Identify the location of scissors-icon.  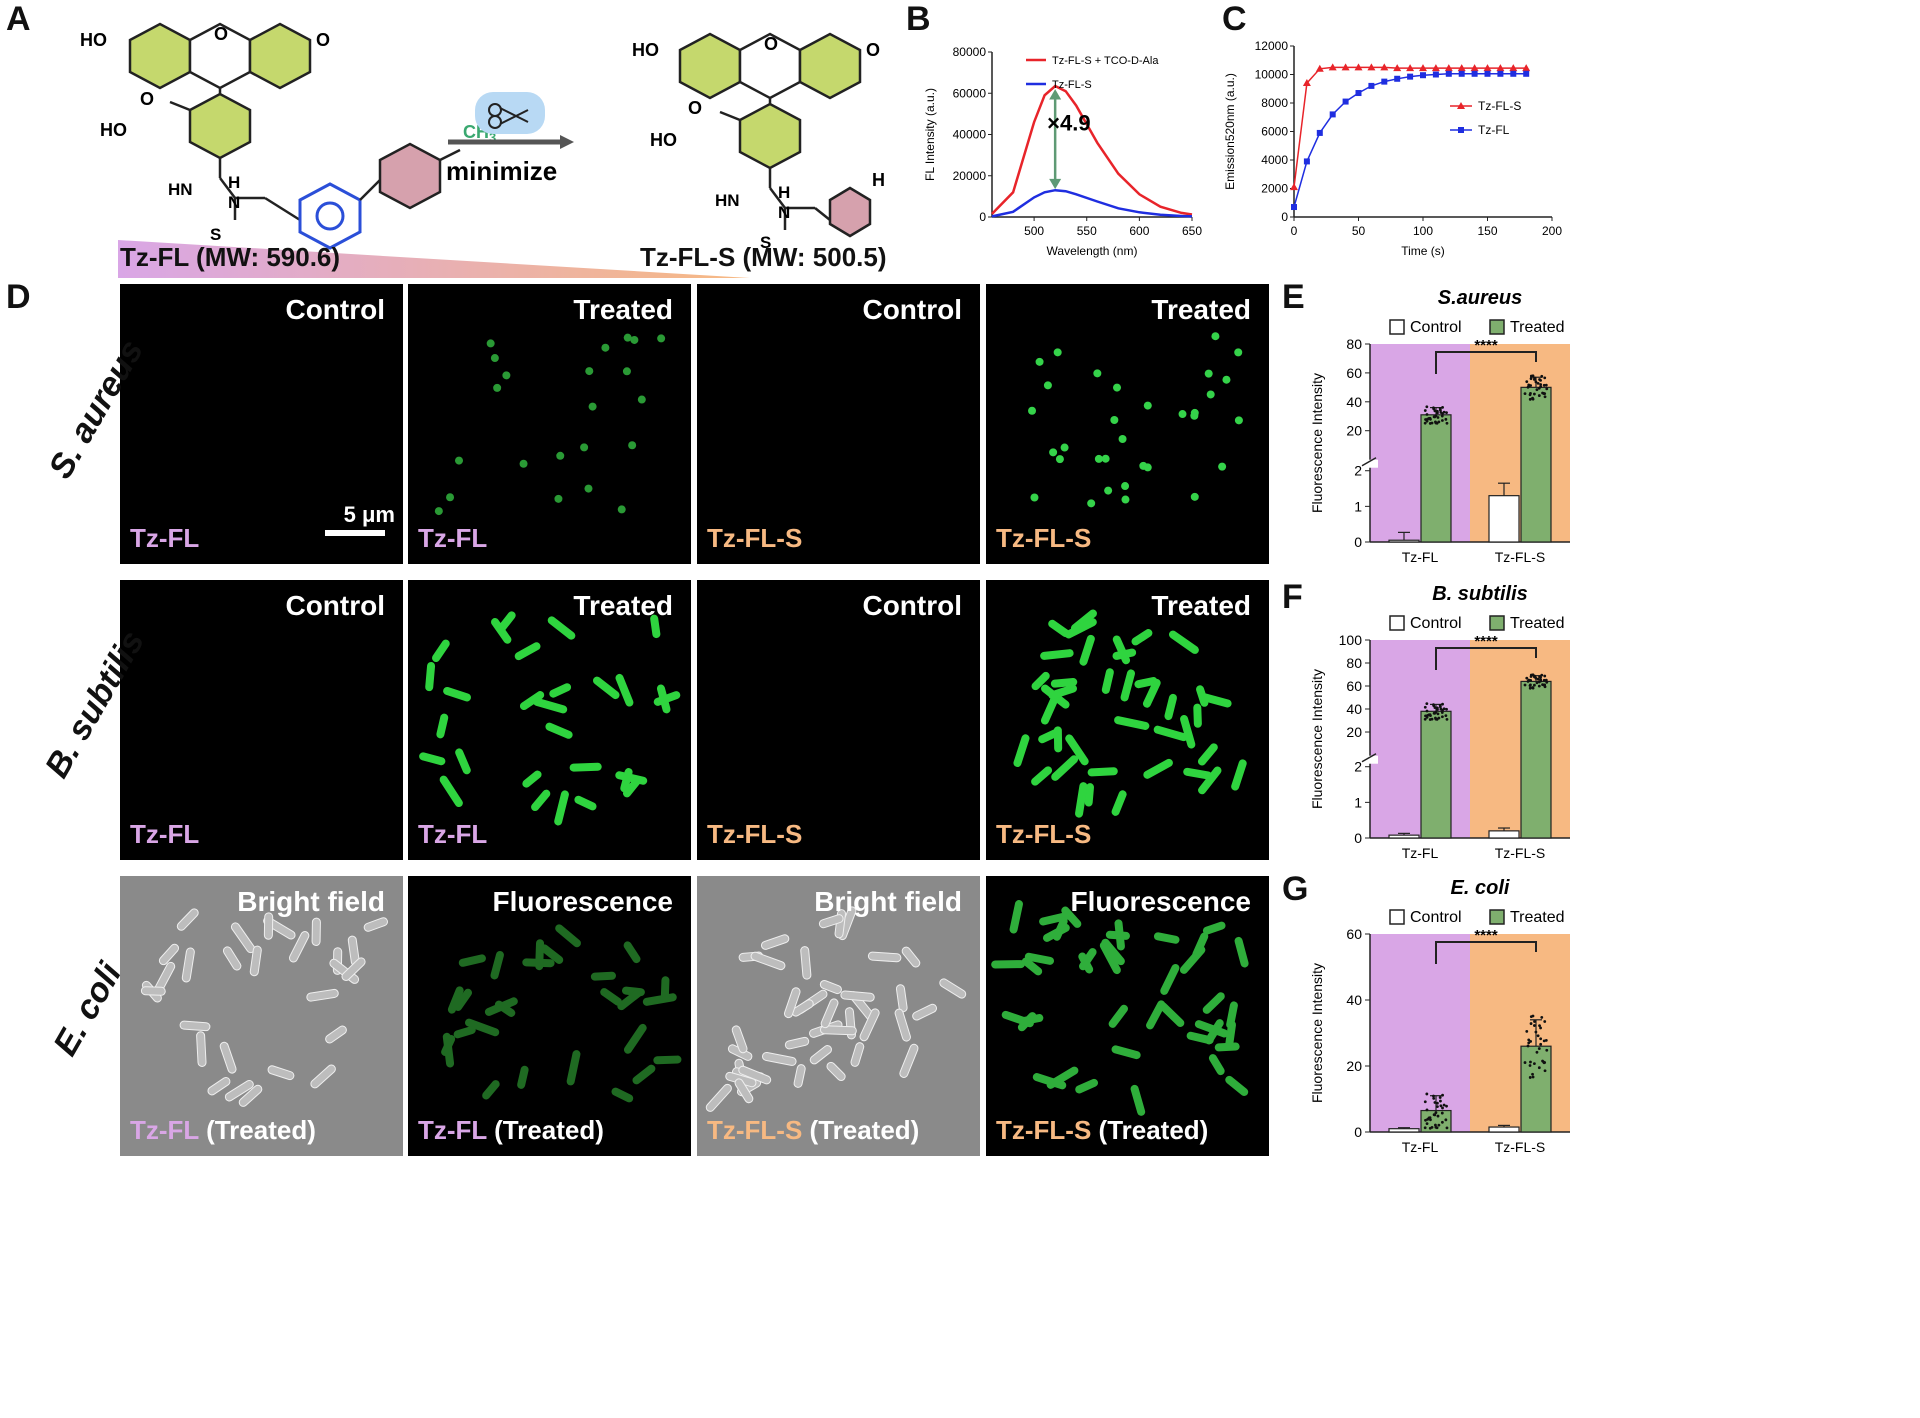
(508, 116).